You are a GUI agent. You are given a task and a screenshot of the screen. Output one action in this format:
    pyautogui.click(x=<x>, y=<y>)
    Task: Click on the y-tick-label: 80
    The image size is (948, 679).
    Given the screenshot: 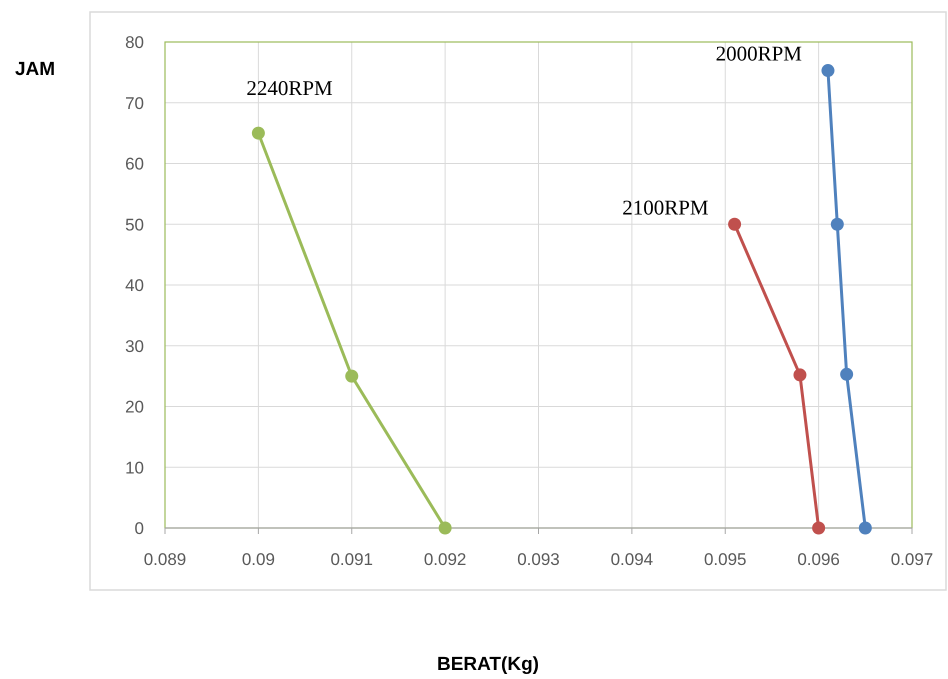 What is the action you would take?
    pyautogui.click(x=134, y=42)
    